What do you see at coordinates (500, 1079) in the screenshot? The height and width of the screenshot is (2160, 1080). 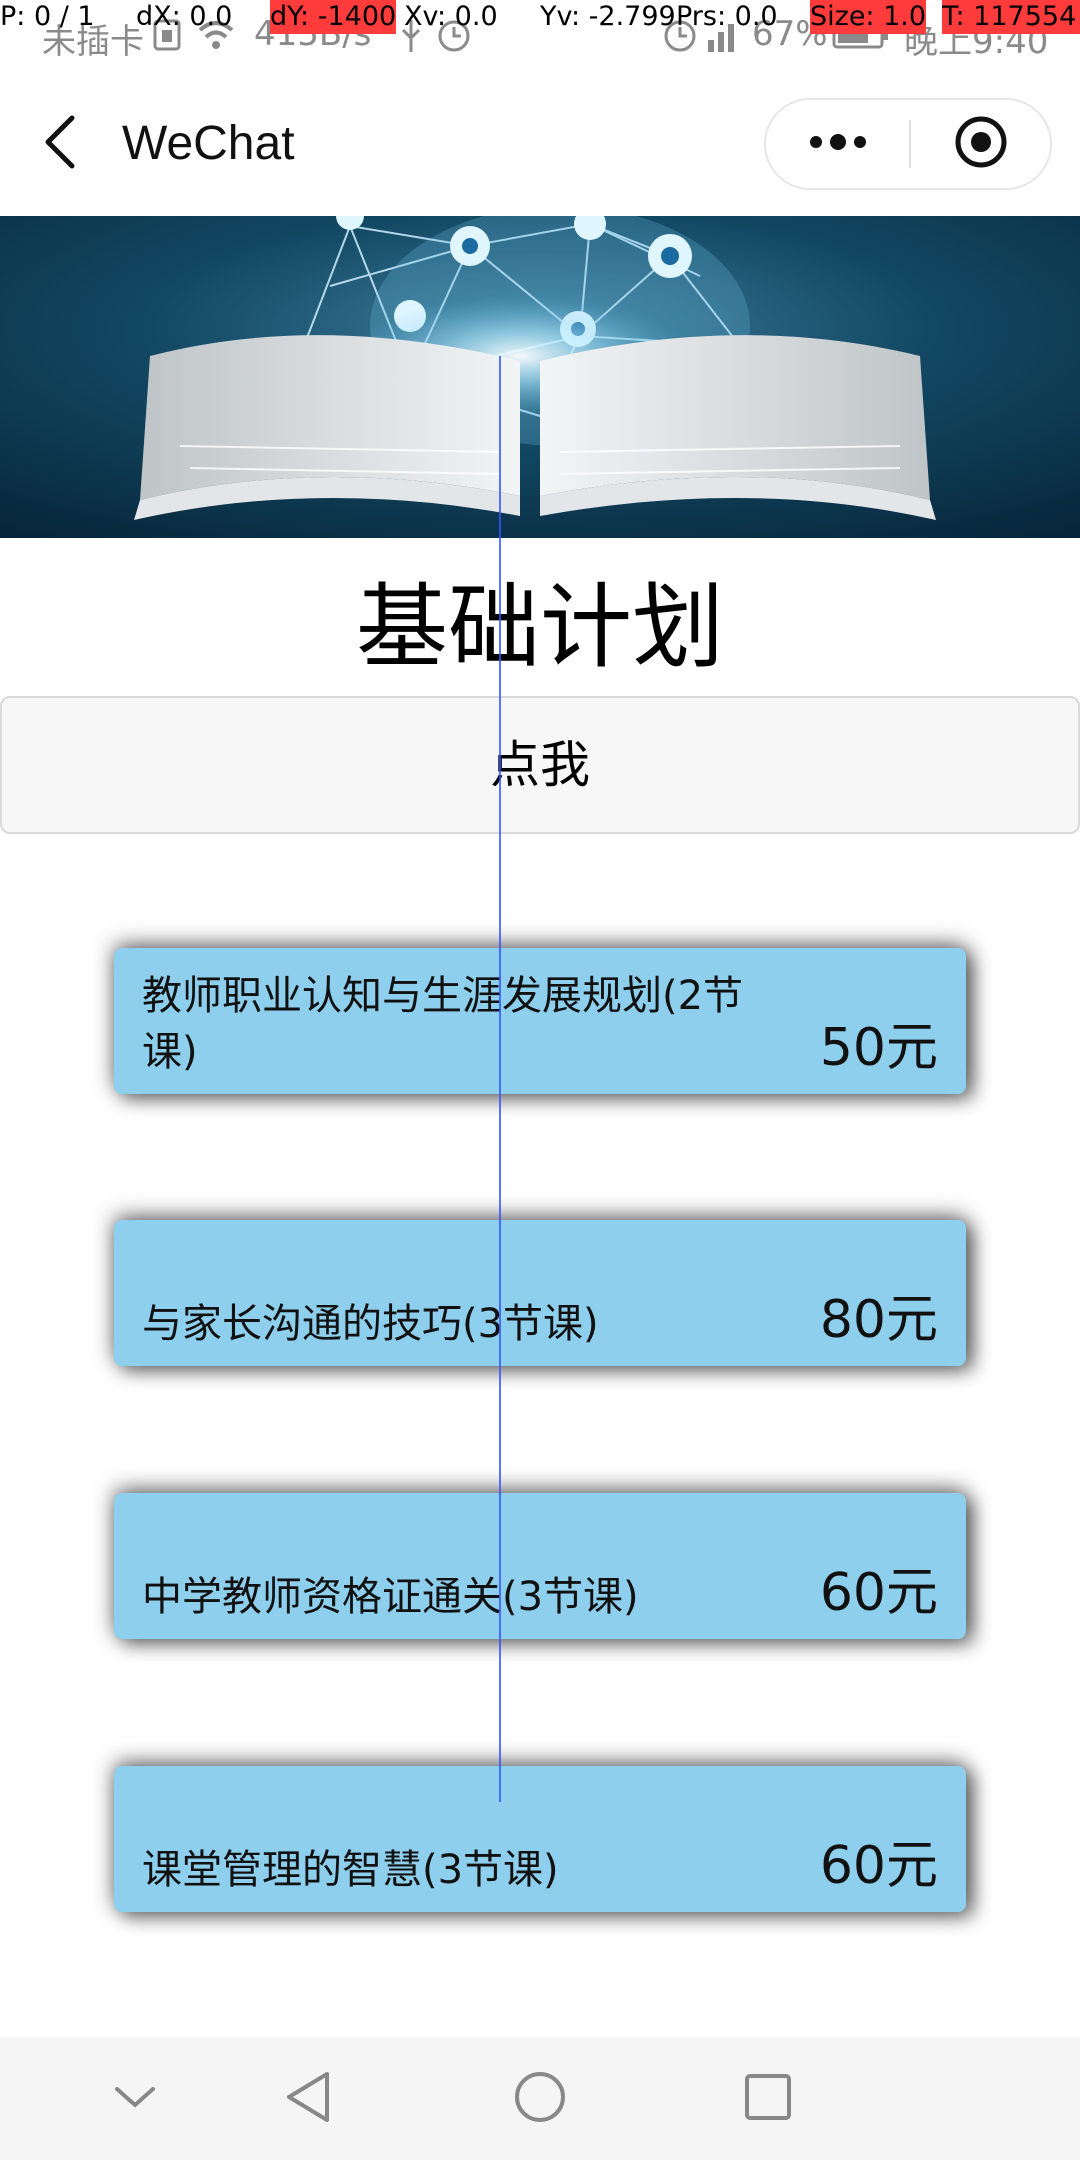 I see `pointer-trace-line` at bounding box center [500, 1079].